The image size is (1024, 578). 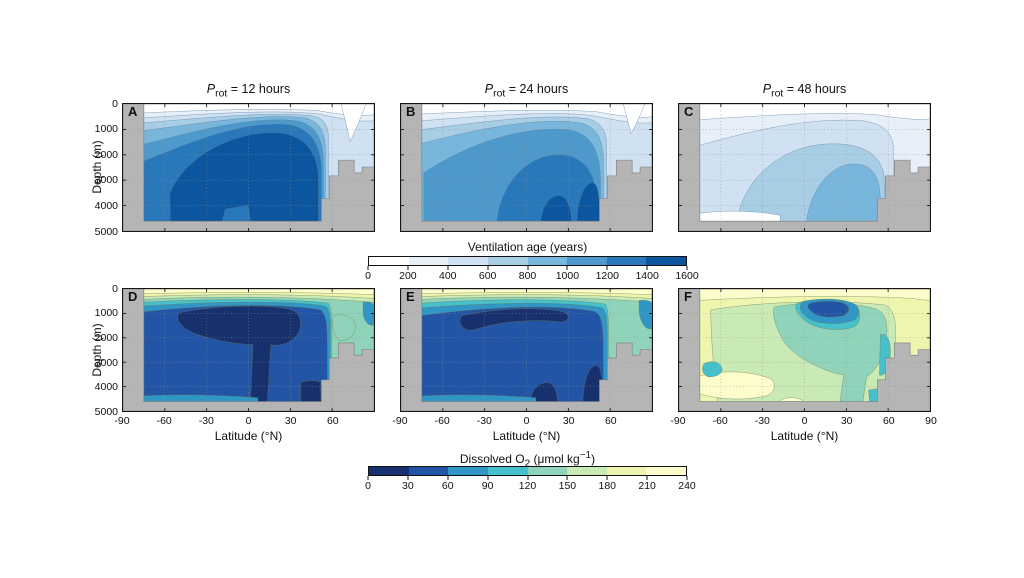 I want to click on contour-plot-oxygen-48h, so click(x=804, y=350).